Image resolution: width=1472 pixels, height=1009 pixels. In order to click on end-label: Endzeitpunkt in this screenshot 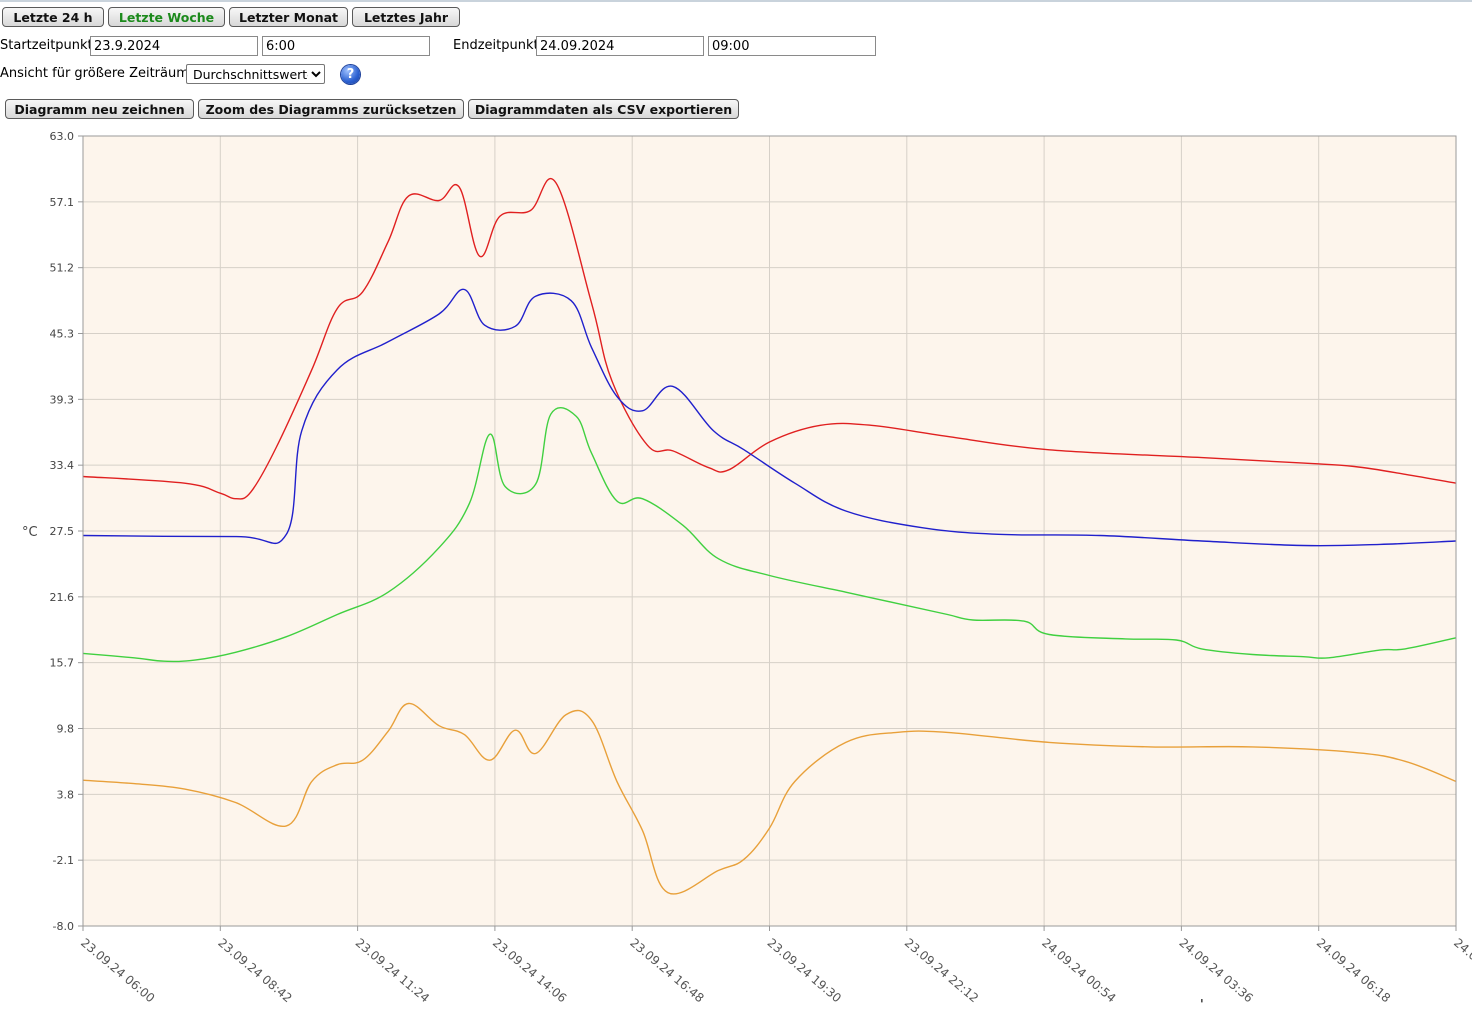, I will do `click(496, 45)`.